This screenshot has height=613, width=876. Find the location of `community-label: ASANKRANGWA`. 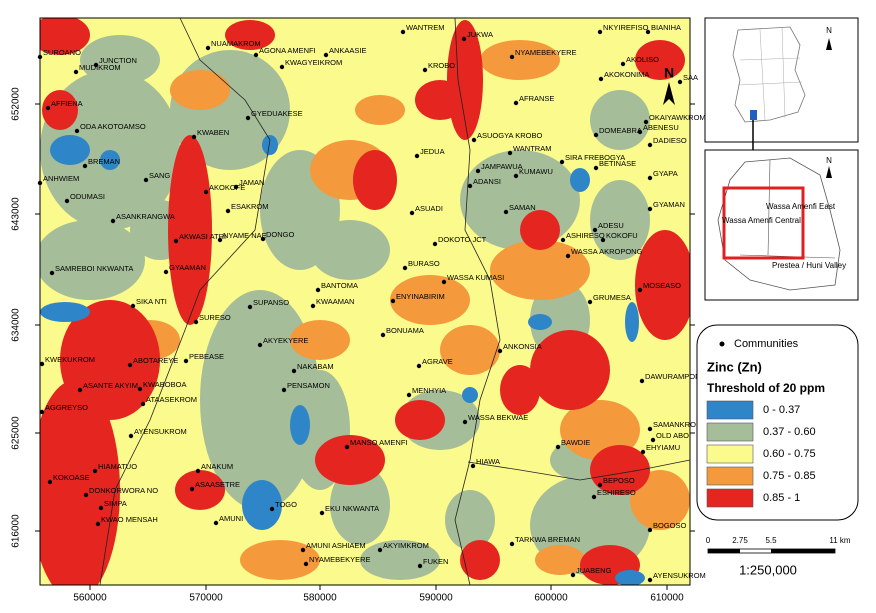

community-label: ASANKRANGWA is located at coordinates (145, 216).